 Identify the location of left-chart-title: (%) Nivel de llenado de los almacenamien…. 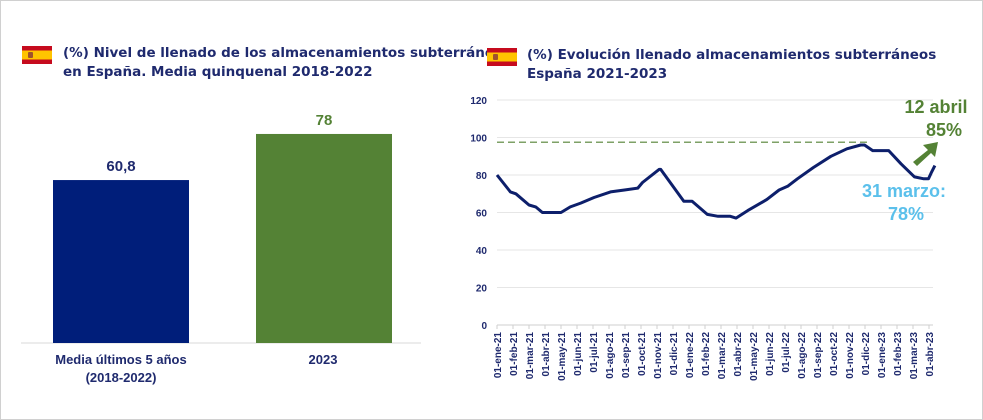
(287, 63).